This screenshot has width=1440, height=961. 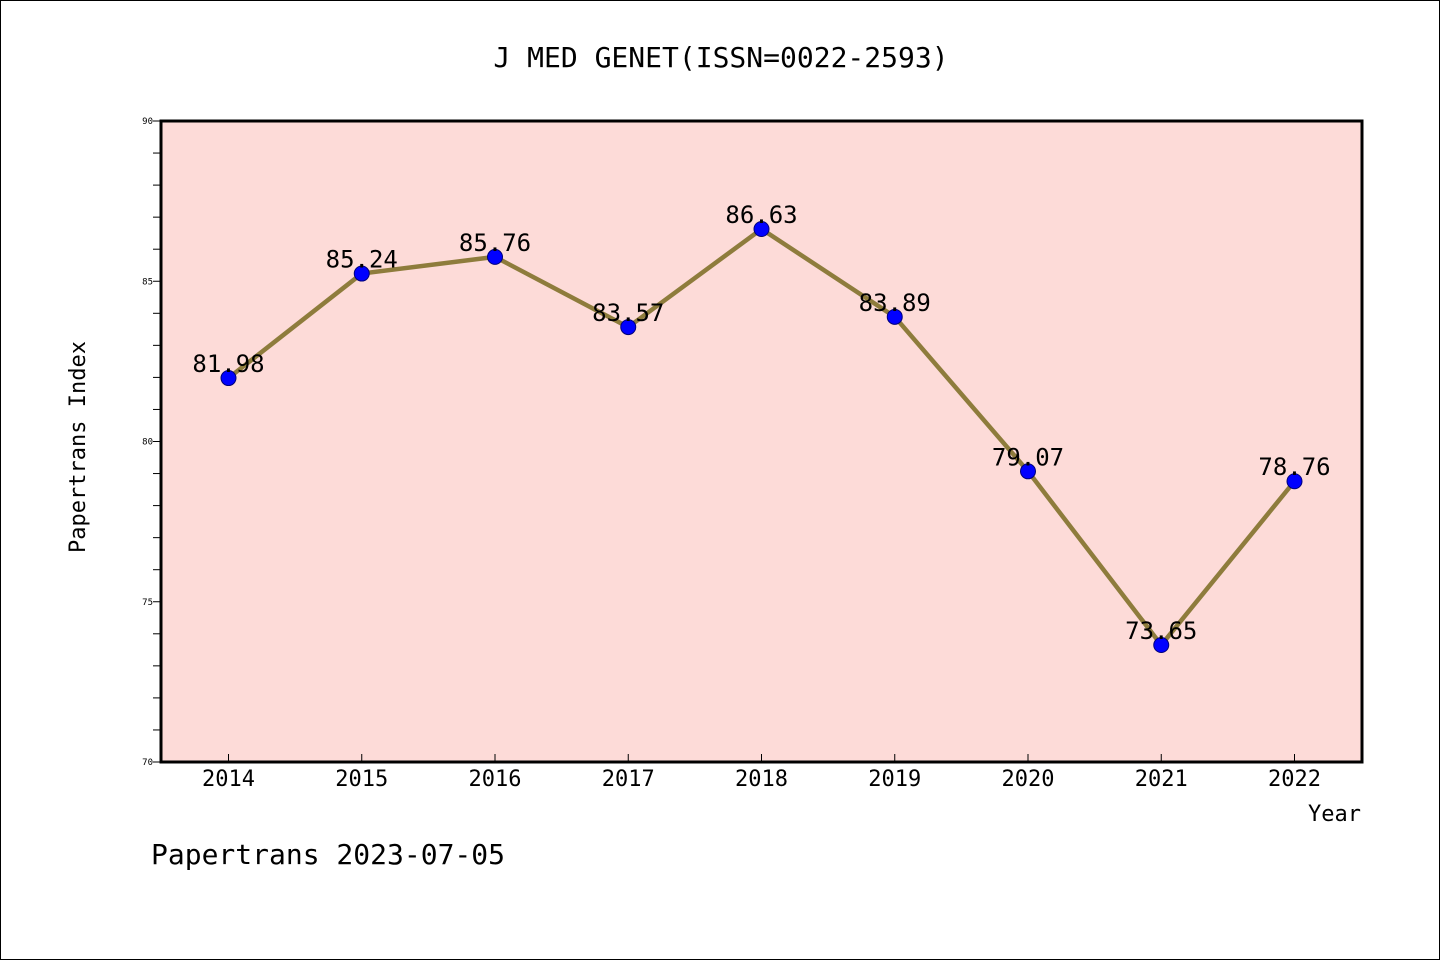 What do you see at coordinates (894, 779) in the screenshot?
I see `x-tick-label: 2019` at bounding box center [894, 779].